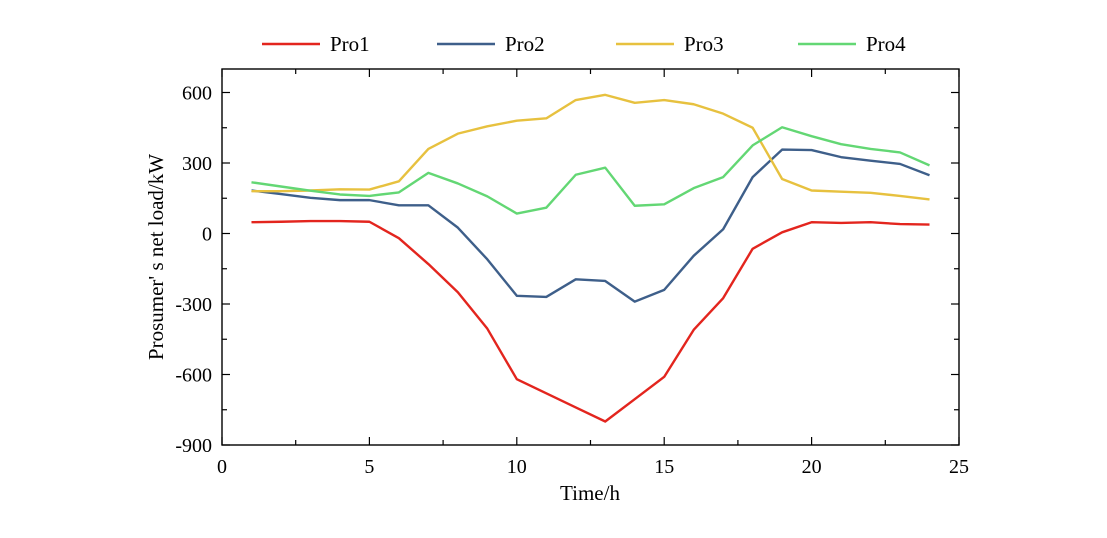 This screenshot has height=538, width=1107. I want to click on x-axis-label: Time/h, so click(590, 493).